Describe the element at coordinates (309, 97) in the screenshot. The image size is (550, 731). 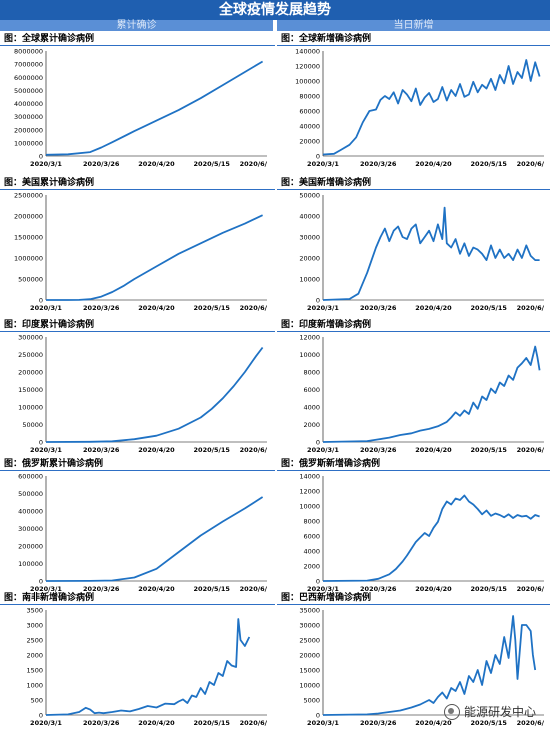
I see `y-tick-label: 80000` at that location.